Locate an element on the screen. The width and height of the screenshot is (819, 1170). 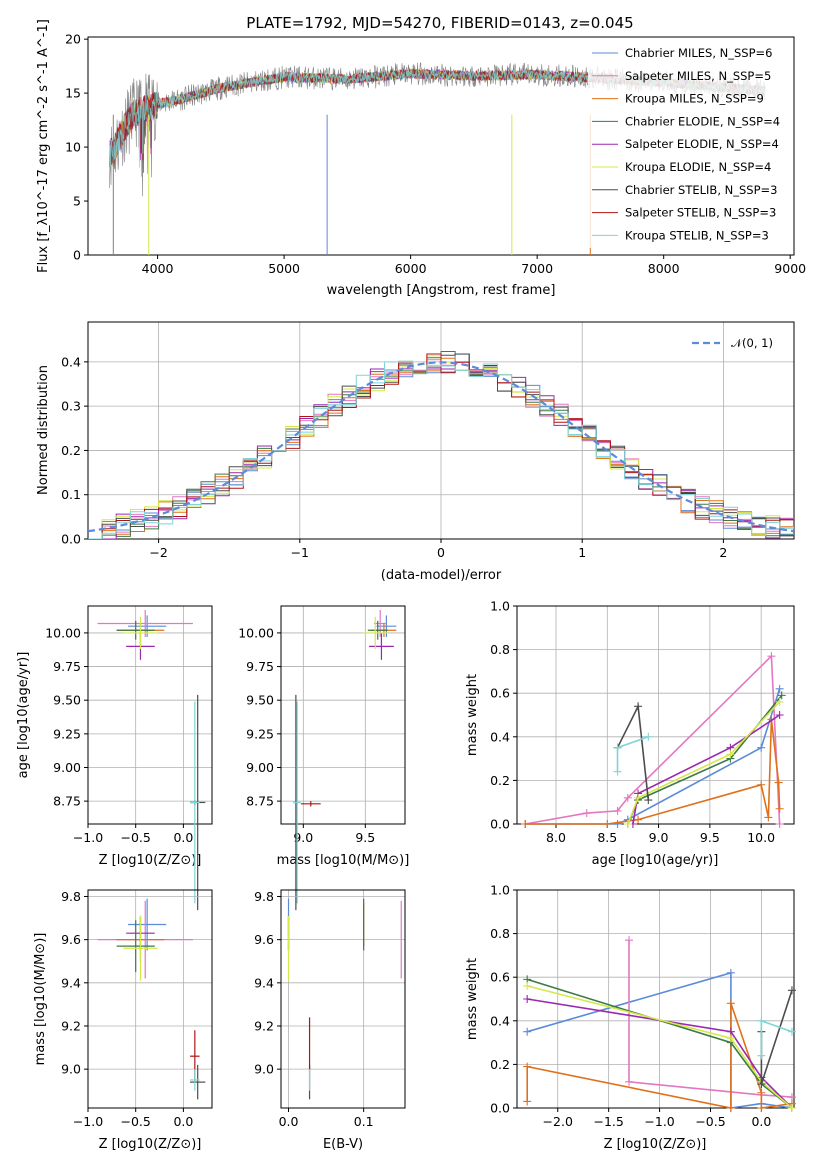
z-mass-ytick-label: 9.4 is located at coordinates (71, 982).